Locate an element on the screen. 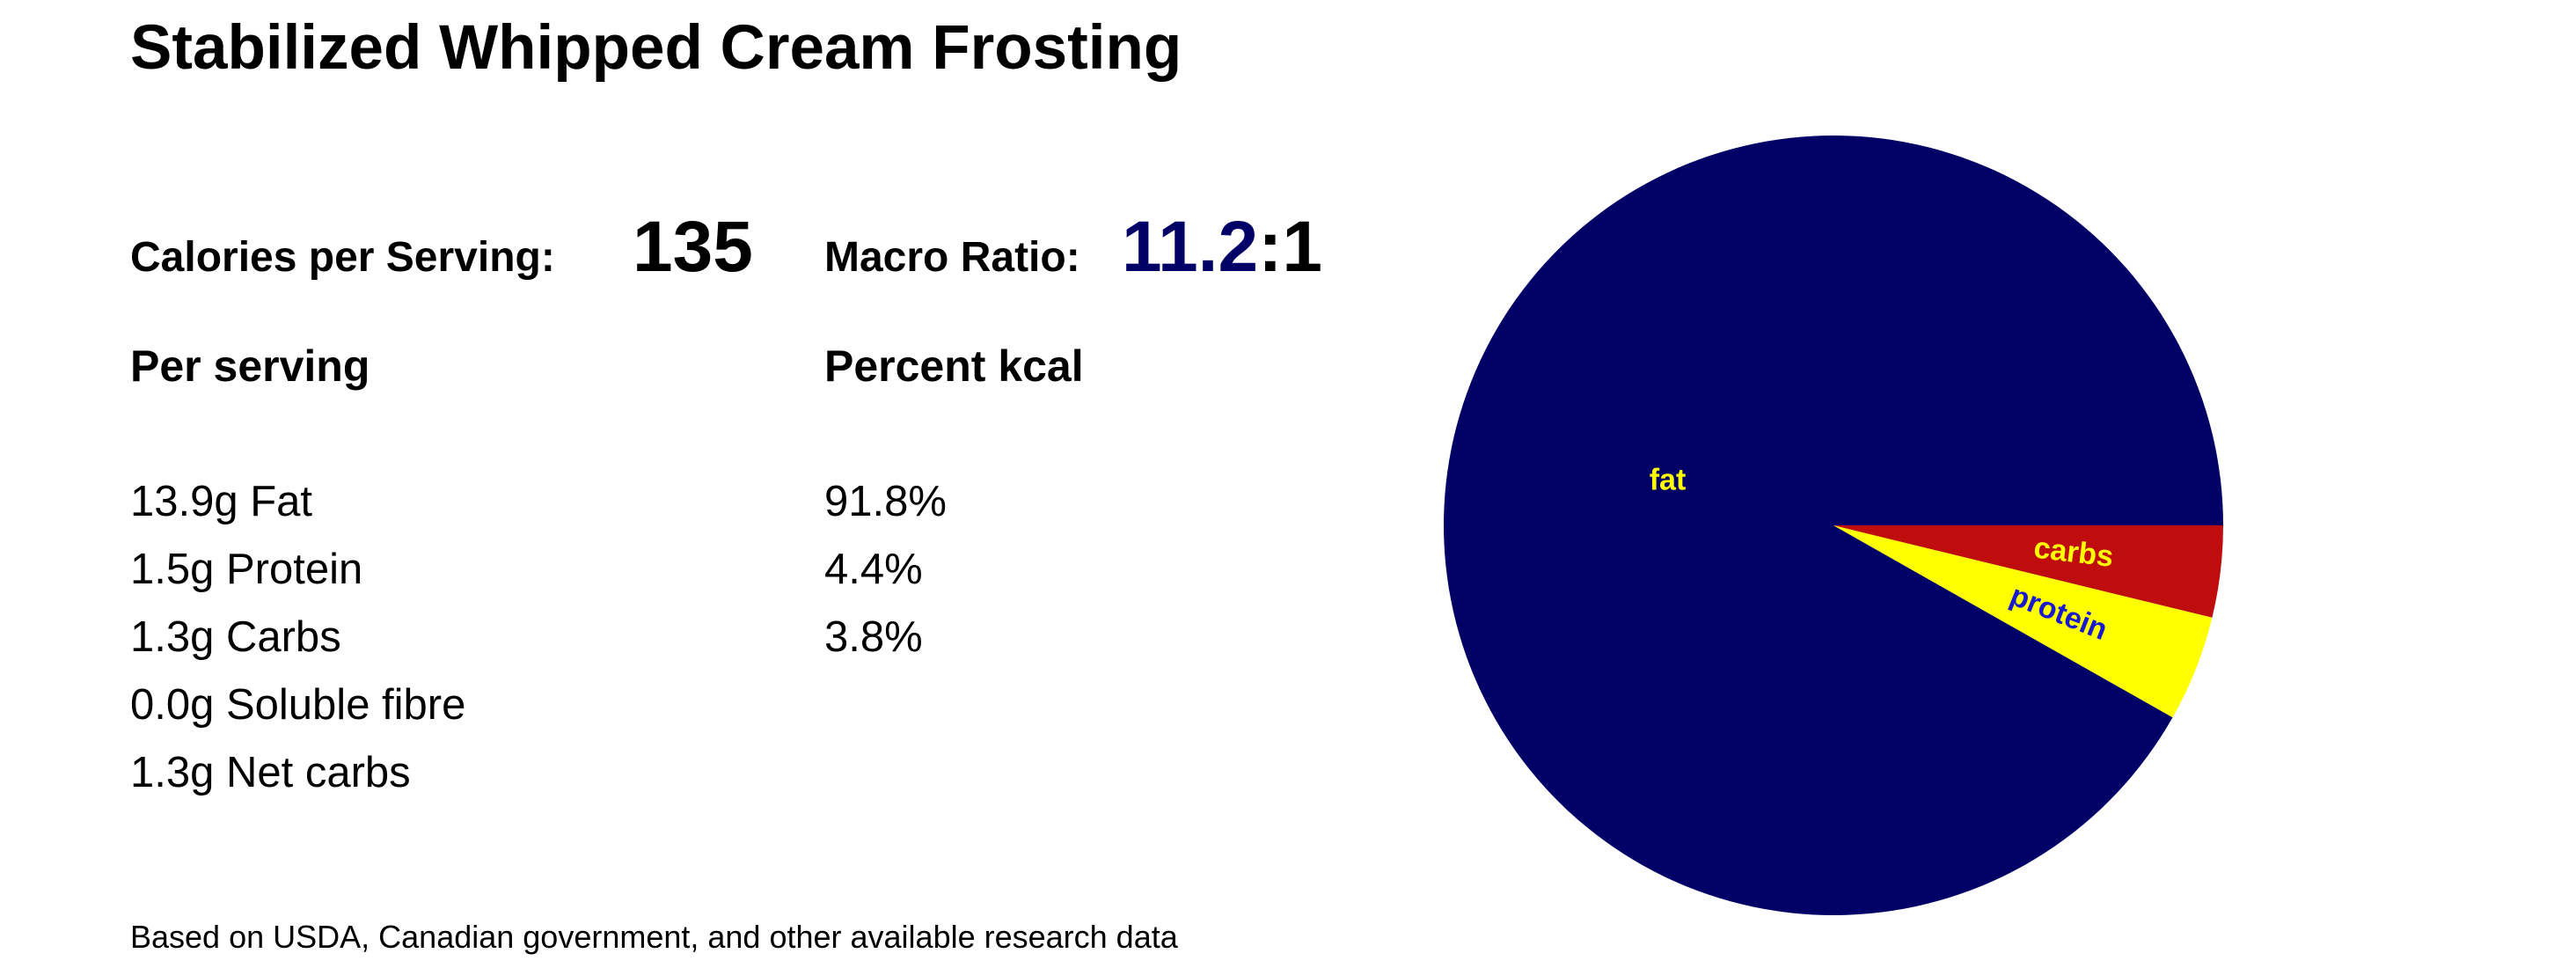 This screenshot has height=968, width=2576. per-serving-row: 1.5g Protein is located at coordinates (246, 570).